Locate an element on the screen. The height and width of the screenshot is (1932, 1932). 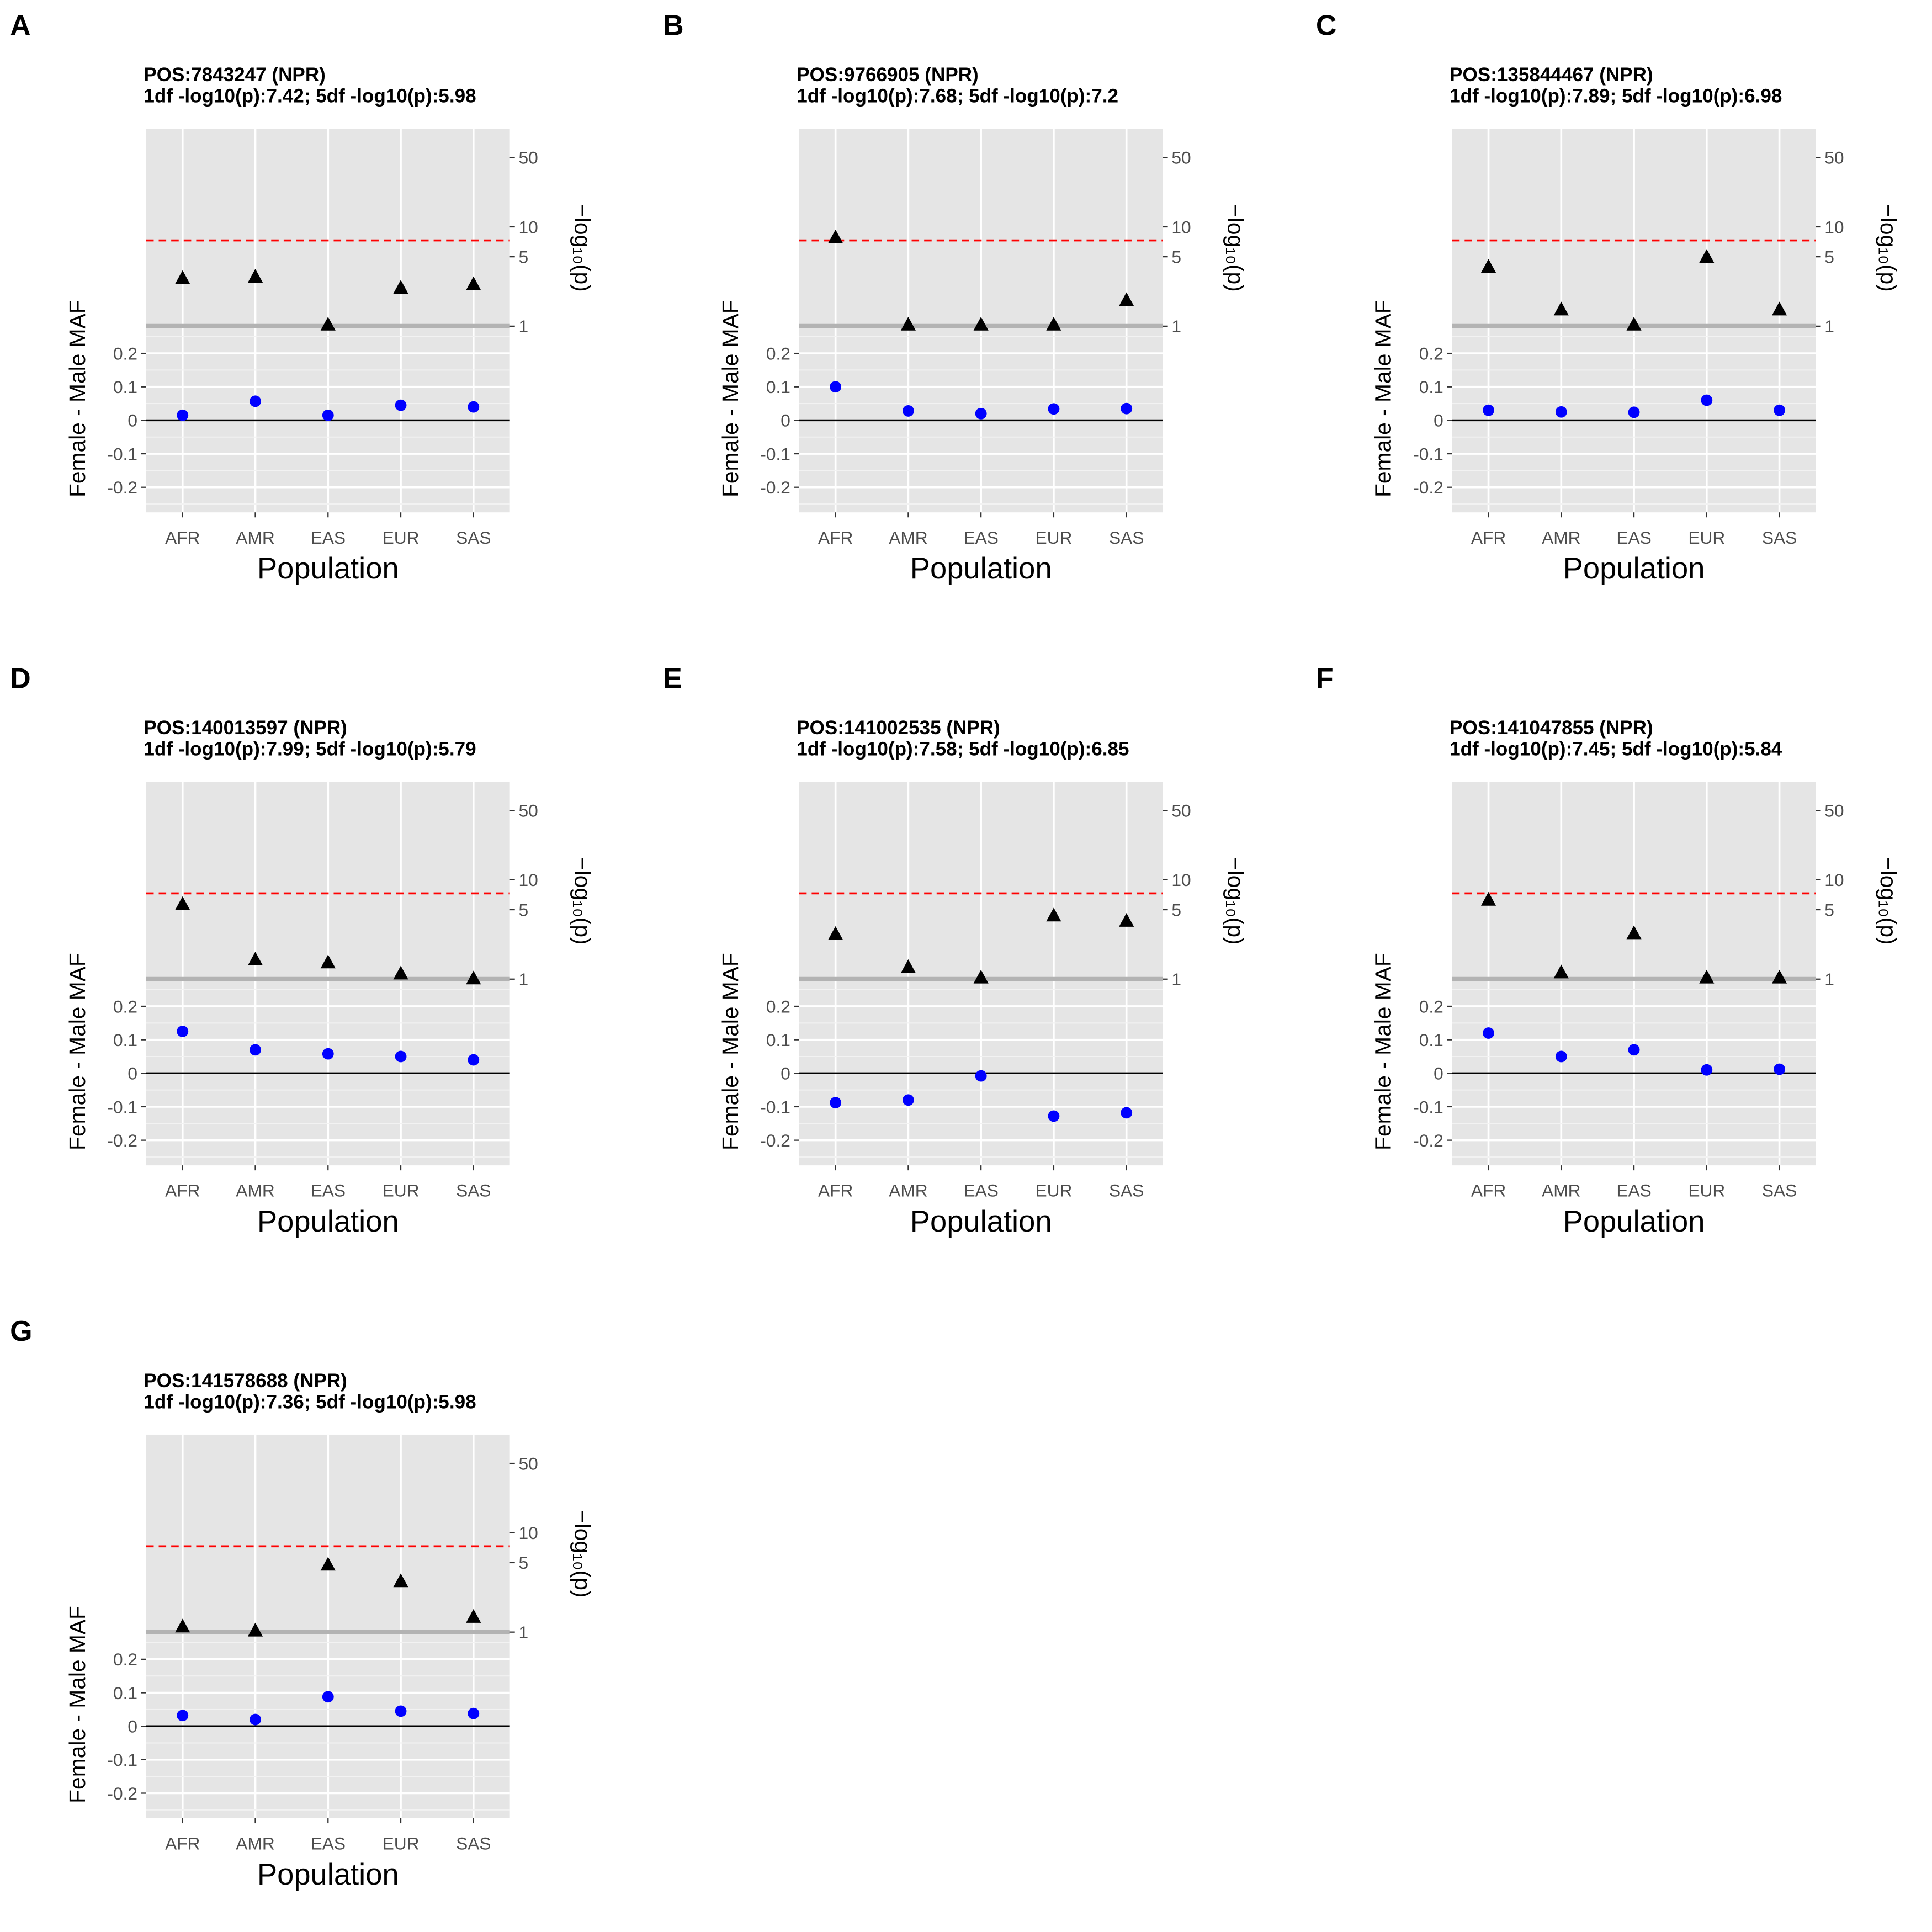
x-tick-label-eas: EAS is located at coordinates (328, 1844).